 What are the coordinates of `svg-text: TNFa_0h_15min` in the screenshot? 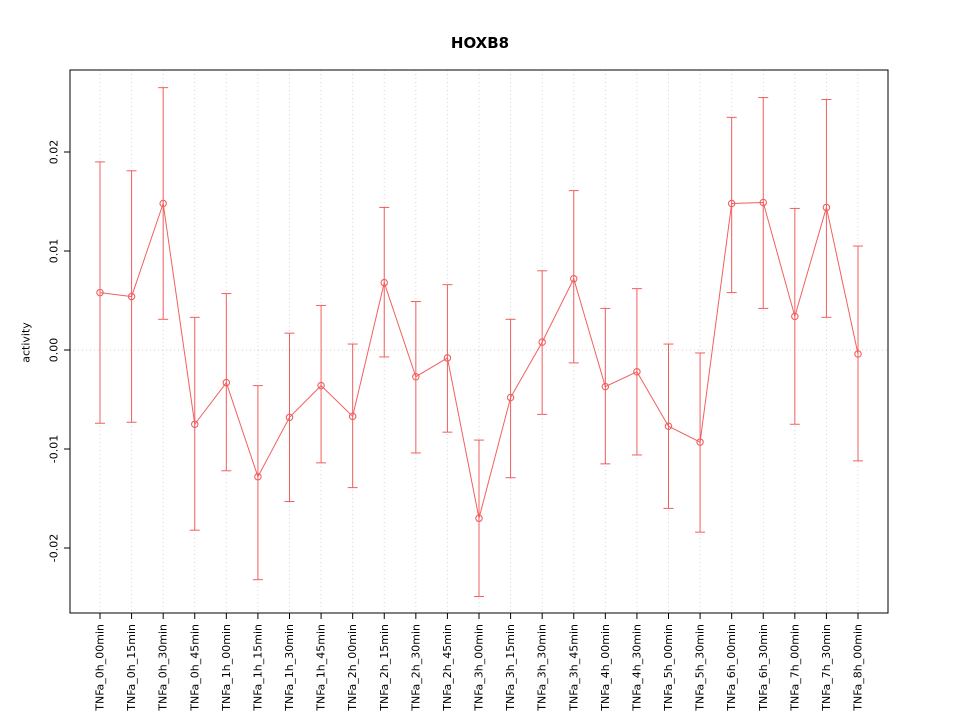 It's located at (131, 668).